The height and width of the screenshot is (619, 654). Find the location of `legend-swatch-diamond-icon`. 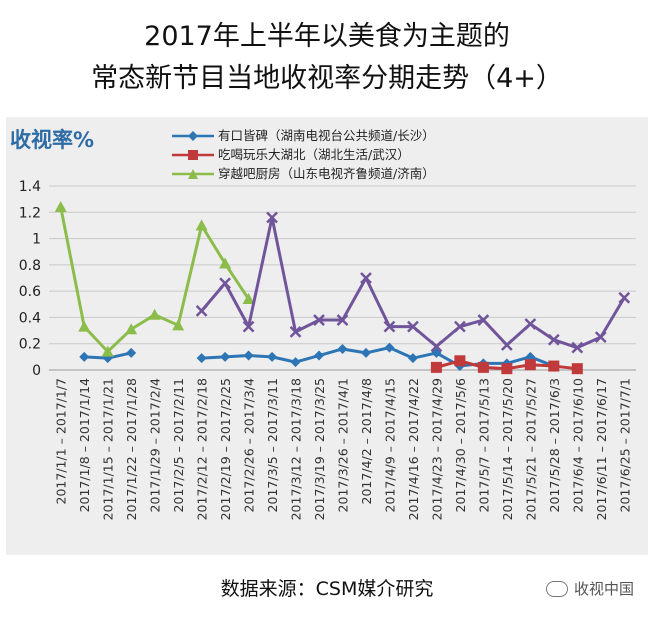

legend-swatch-diamond-icon is located at coordinates (193, 135).